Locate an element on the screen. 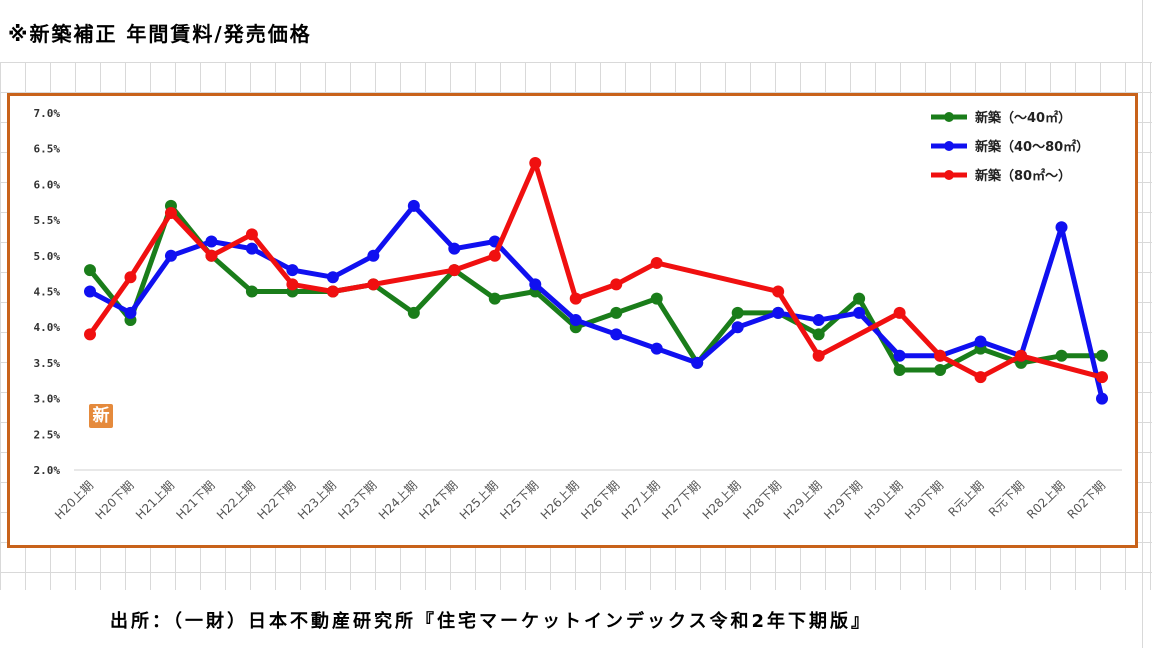  x-tick-label: H28下期 is located at coordinates (762, 500).